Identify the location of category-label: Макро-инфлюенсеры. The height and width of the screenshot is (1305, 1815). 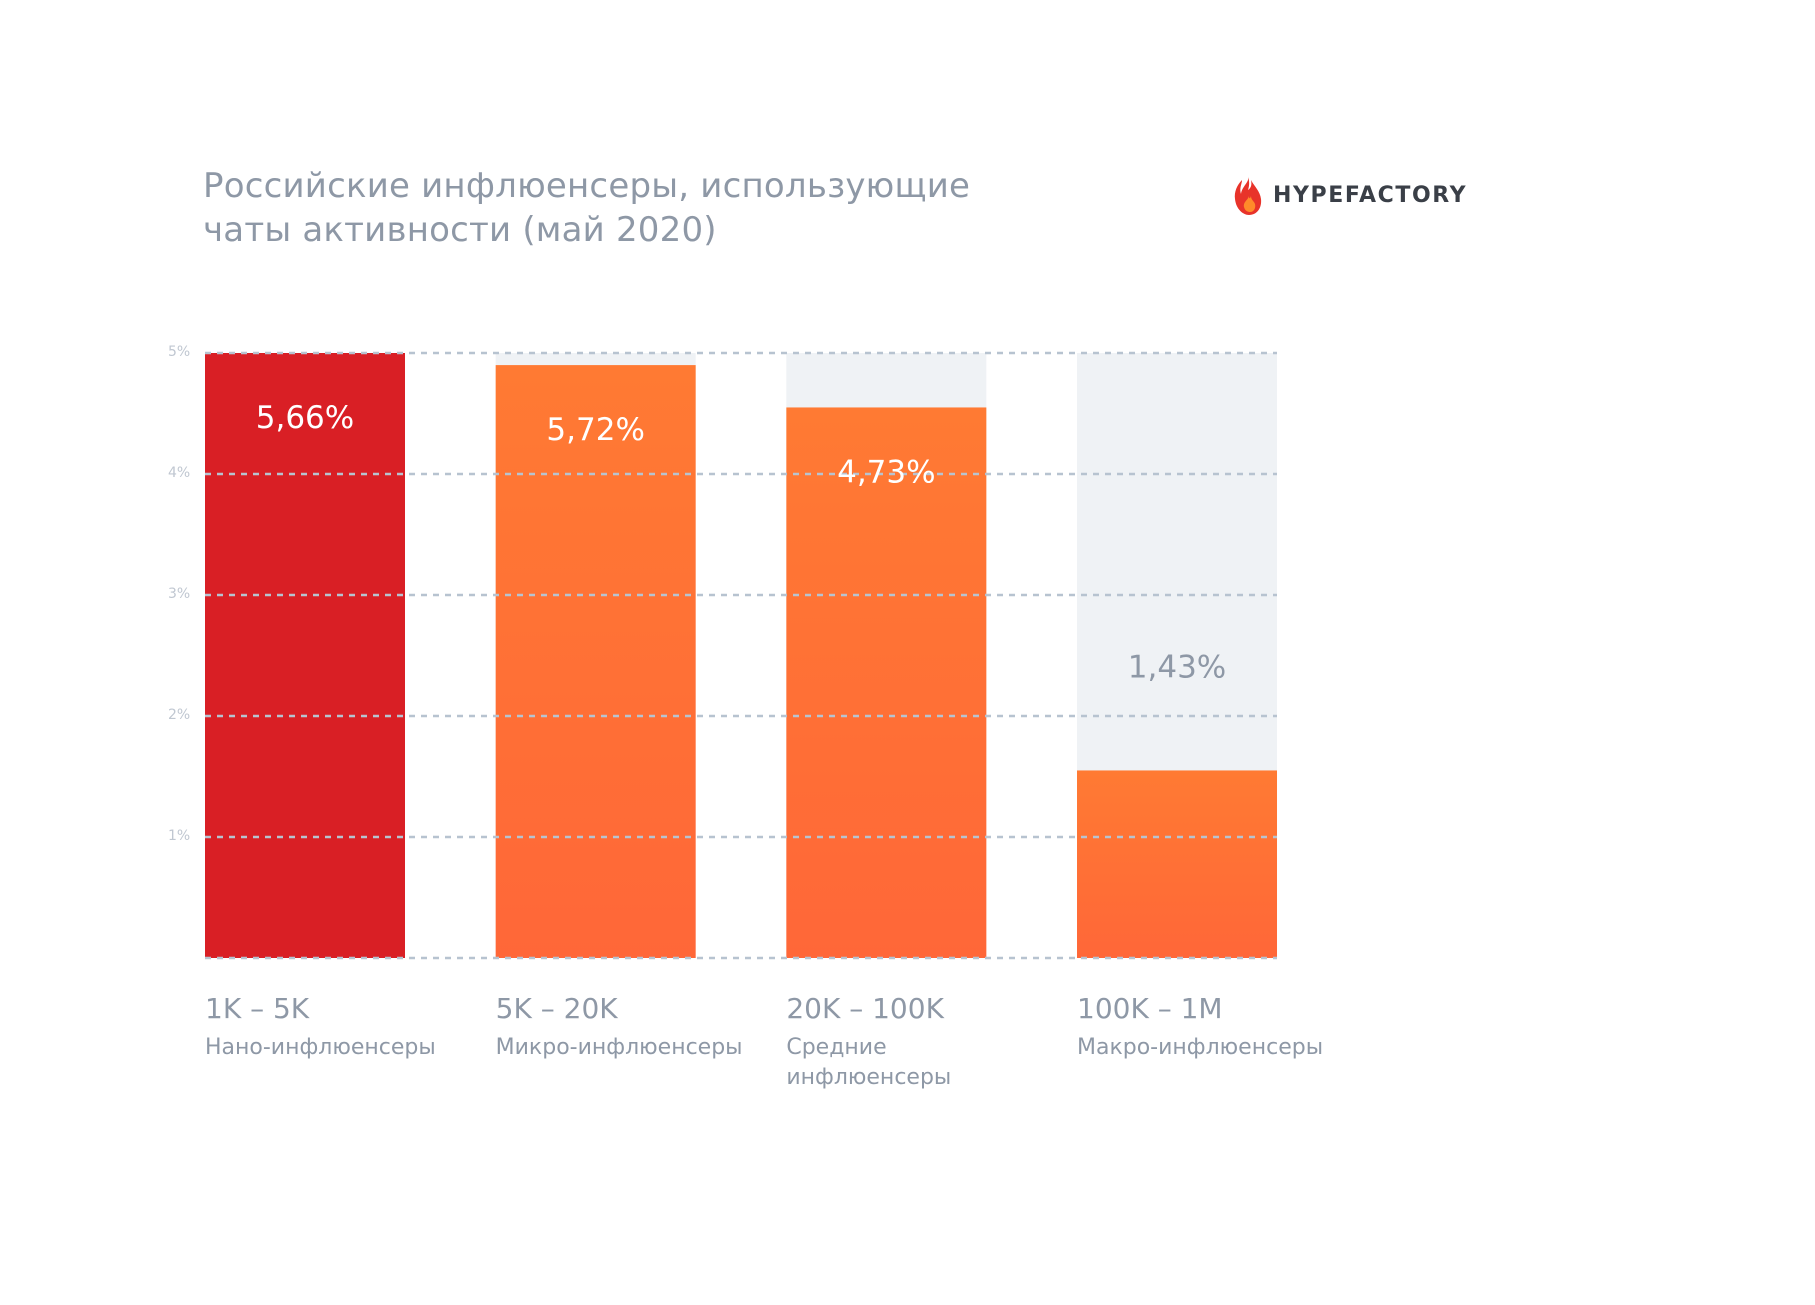
(1200, 1047).